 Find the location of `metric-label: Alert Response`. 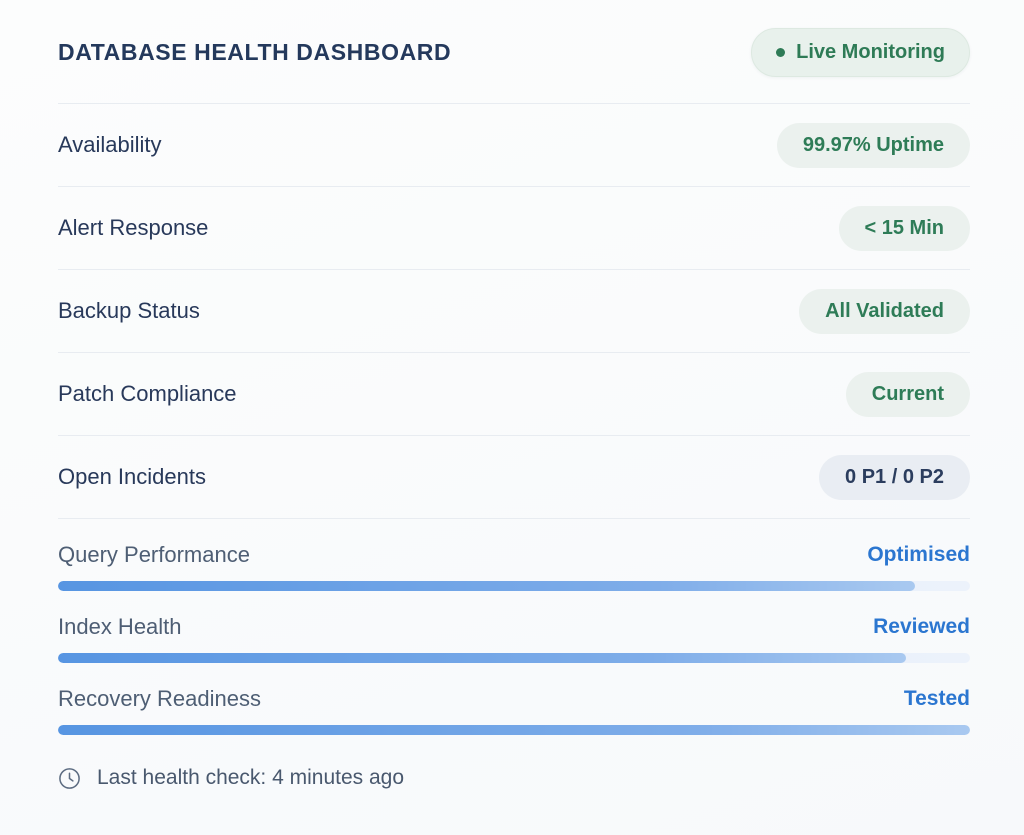

metric-label: Alert Response is located at coordinates (133, 227).